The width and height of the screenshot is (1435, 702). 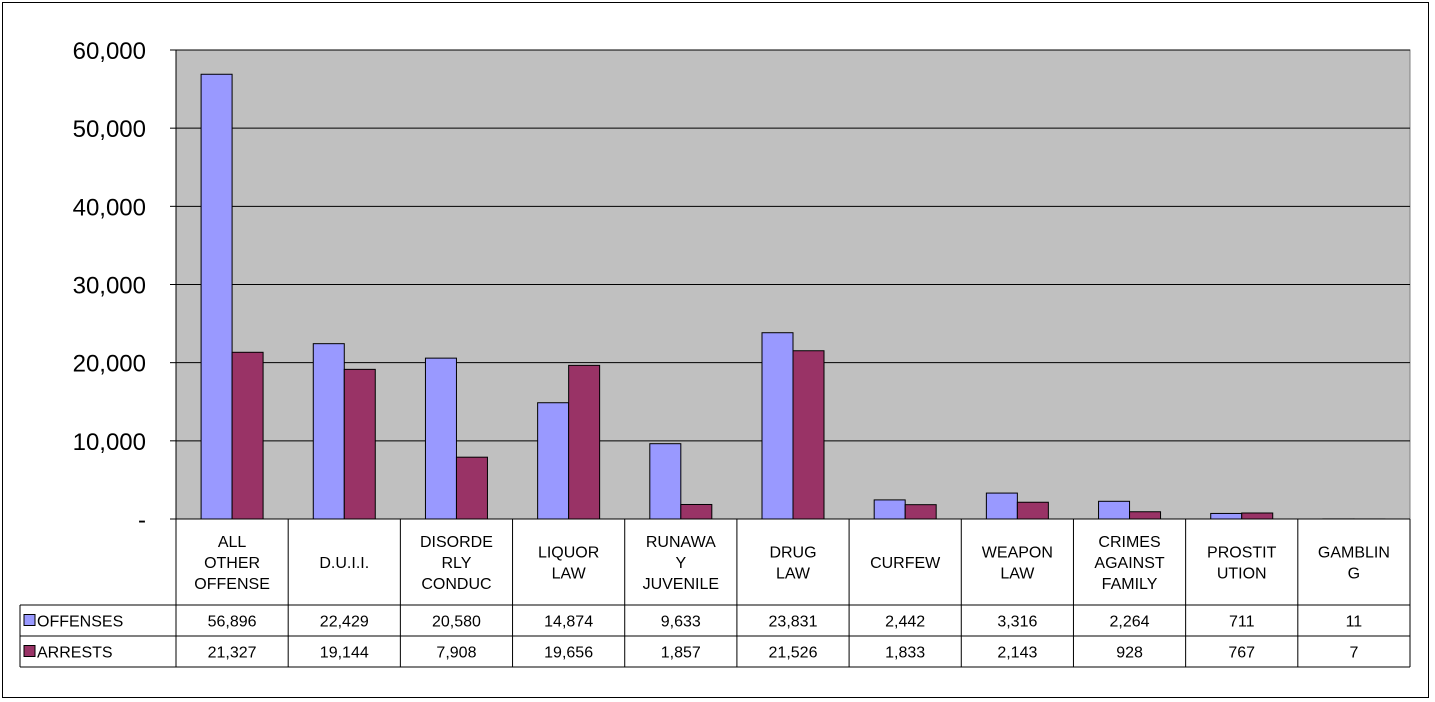 I want to click on x-tick-label: CRIMES AGAINST FAMILY, so click(x=1129, y=563).